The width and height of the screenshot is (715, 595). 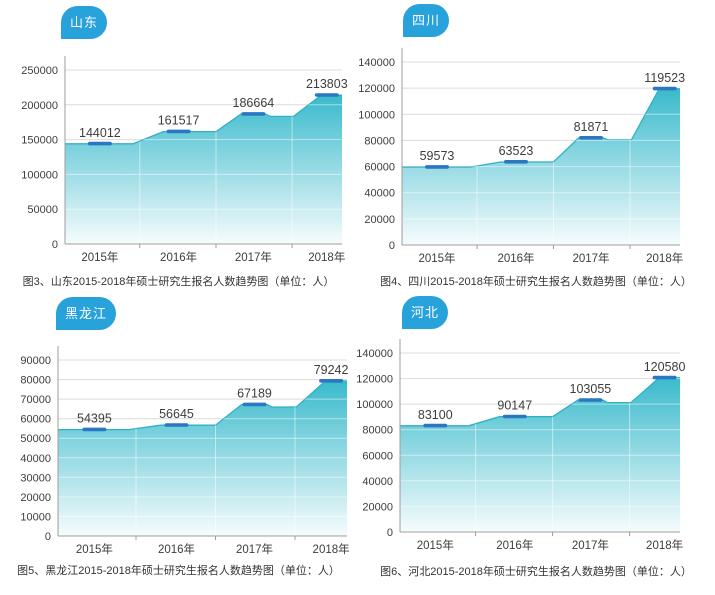 What do you see at coordinates (591, 389) in the screenshot?
I see `data-label: 103055` at bounding box center [591, 389].